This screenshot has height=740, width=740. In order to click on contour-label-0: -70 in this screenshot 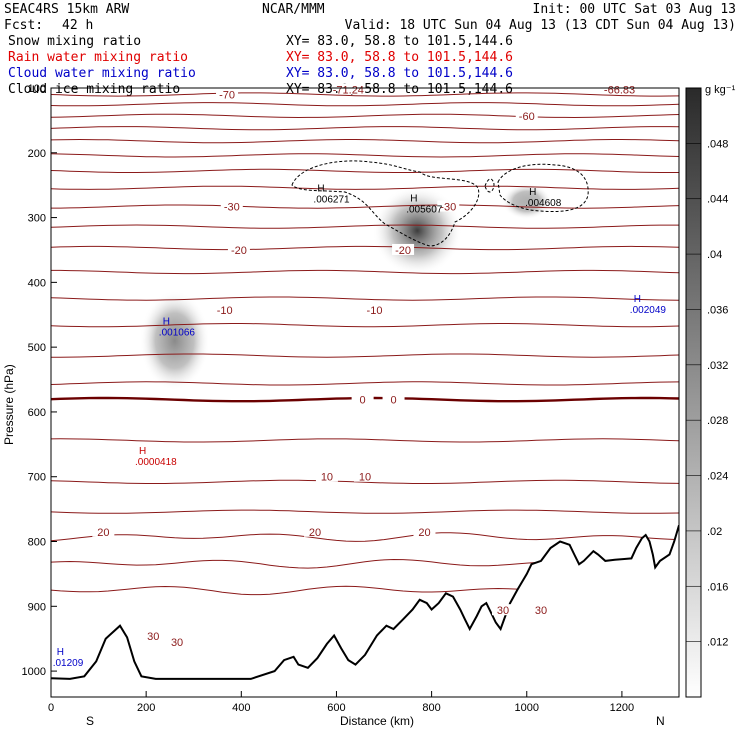, I will do `click(227, 95)`.